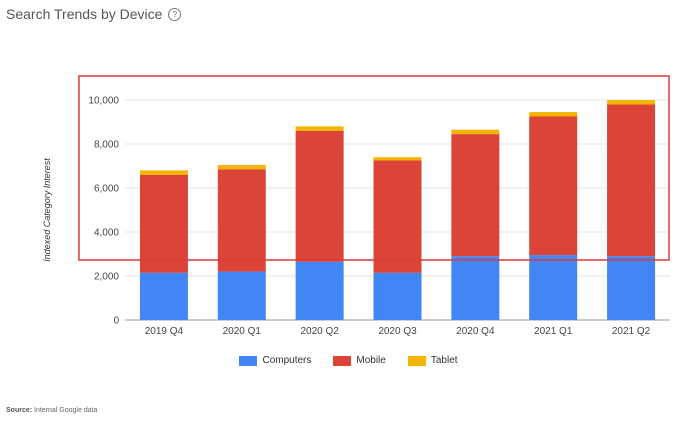  Describe the element at coordinates (553, 331) in the screenshot. I see `x-tick-label: 2021 Q1` at that location.